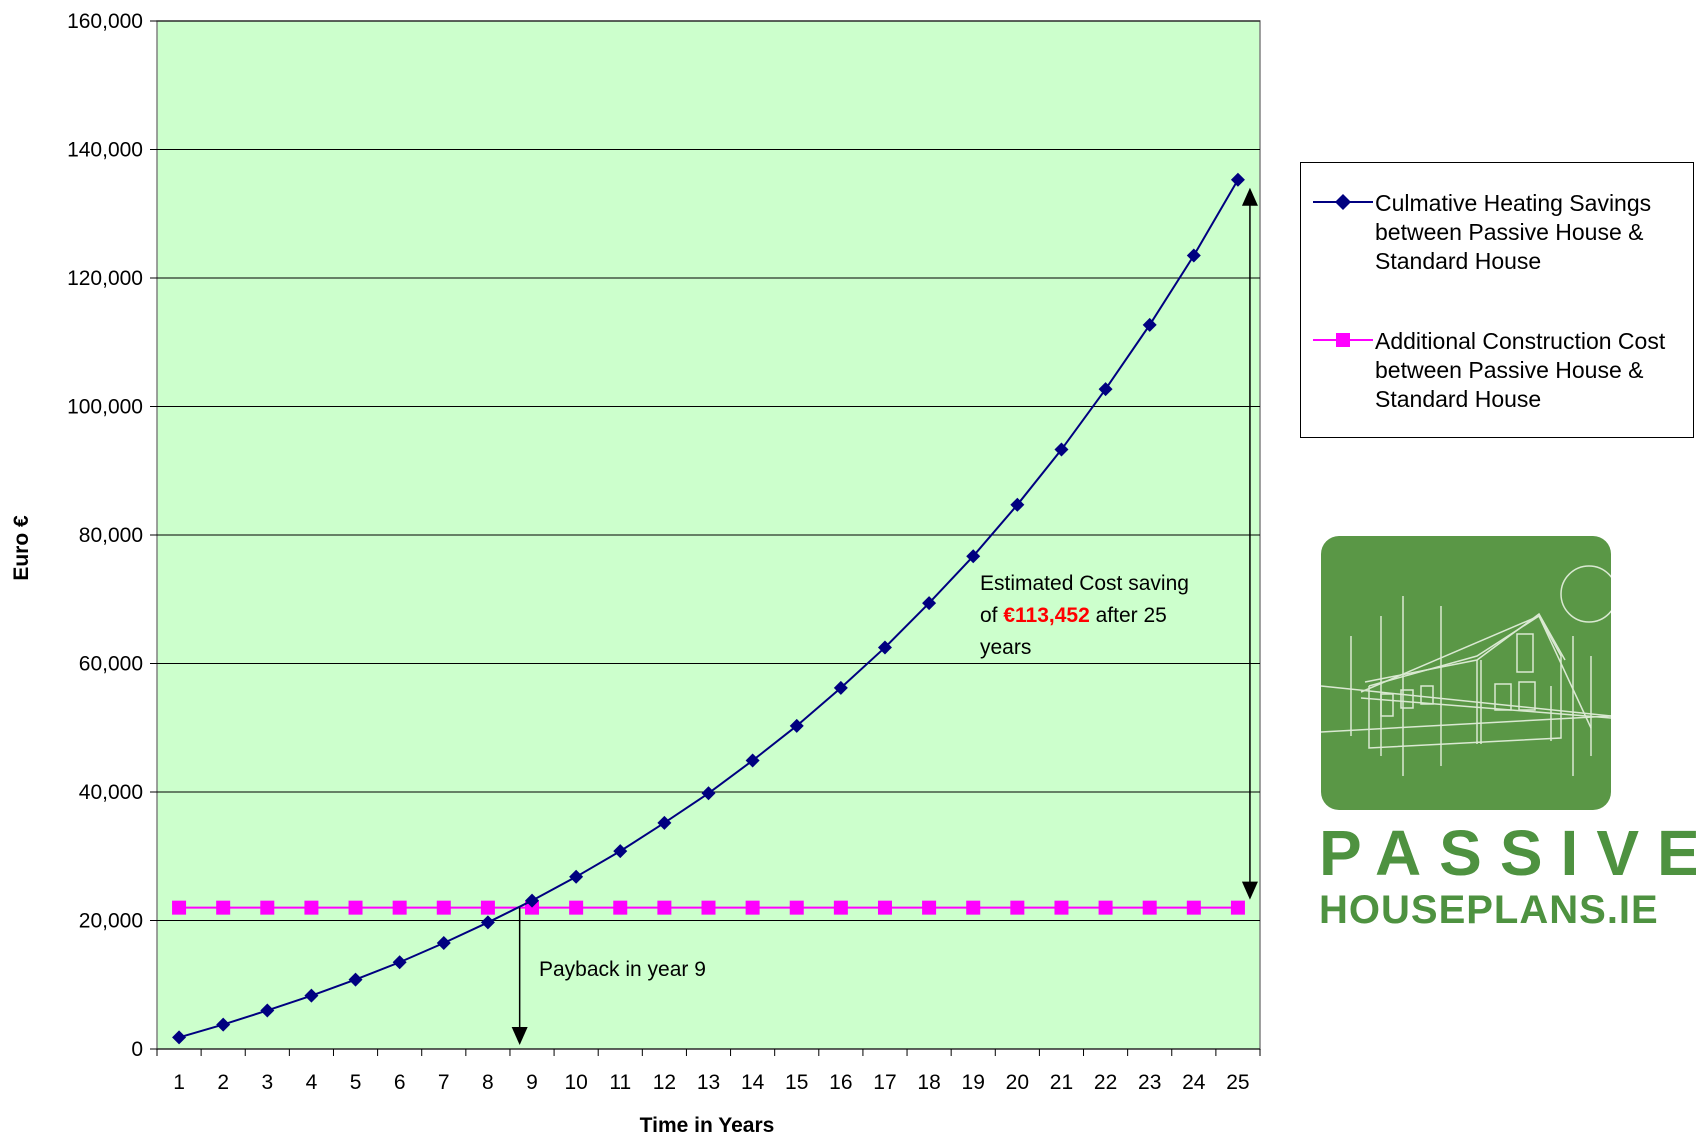  I want to click on logo-house-tile, so click(1466, 673).